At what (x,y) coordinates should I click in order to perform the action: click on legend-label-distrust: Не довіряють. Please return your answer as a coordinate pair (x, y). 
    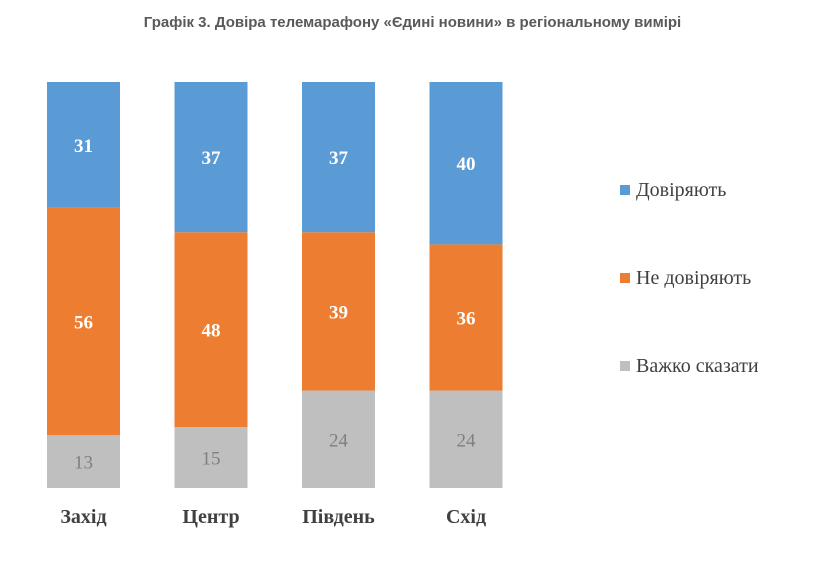
    Looking at the image, I should click on (694, 277).